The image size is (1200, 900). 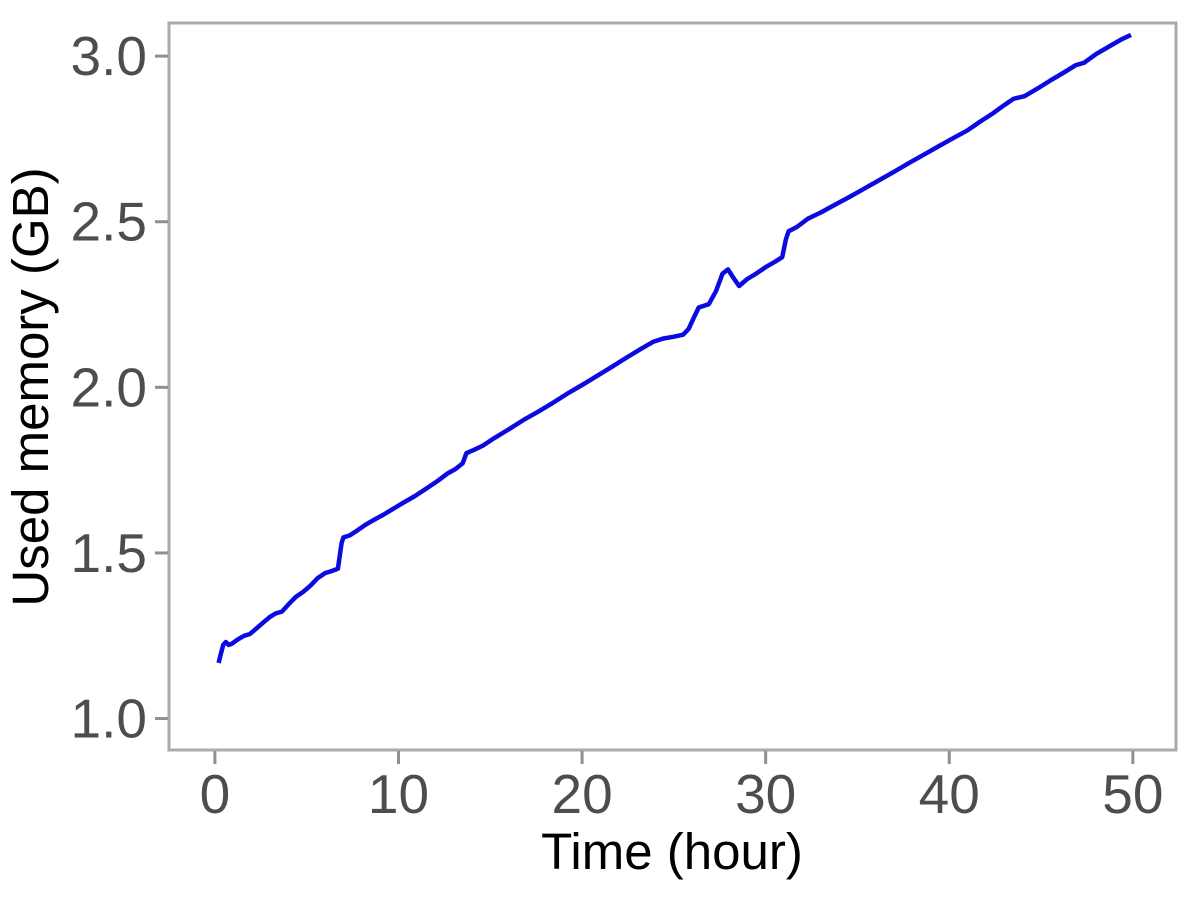 I want to click on y-tick-label: 1.5, so click(x=109, y=553).